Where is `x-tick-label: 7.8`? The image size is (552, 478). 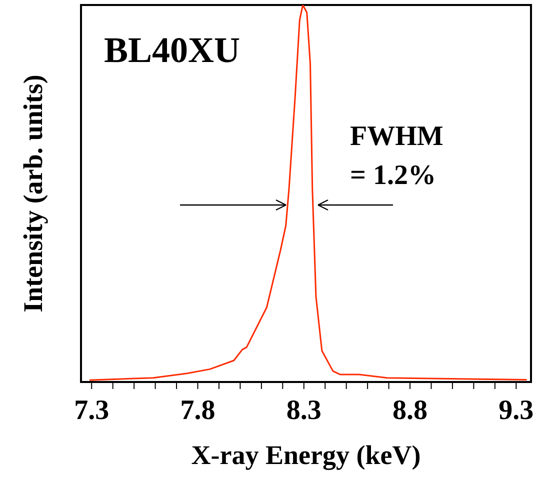
x-tick-label: 7.8 is located at coordinates (198, 410).